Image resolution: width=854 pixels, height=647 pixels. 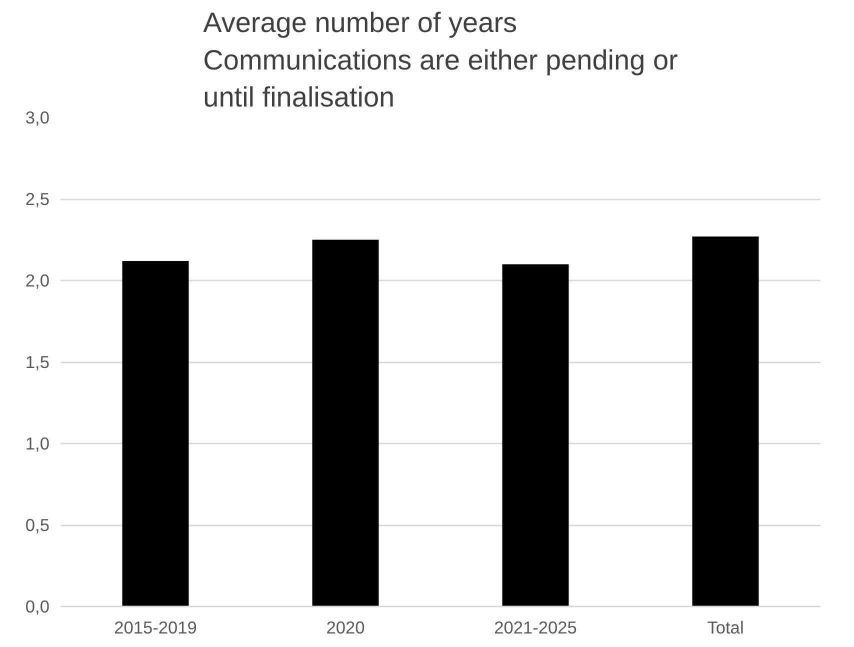 What do you see at coordinates (535, 628) in the screenshot?
I see `x-tick-label: 2021-2025` at bounding box center [535, 628].